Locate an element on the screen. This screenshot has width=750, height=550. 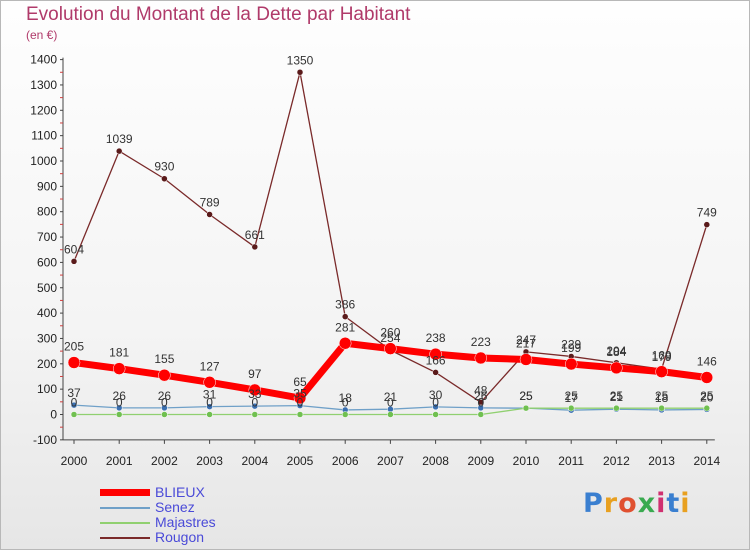
x-tick-label: 2006 is located at coordinates (345, 461).